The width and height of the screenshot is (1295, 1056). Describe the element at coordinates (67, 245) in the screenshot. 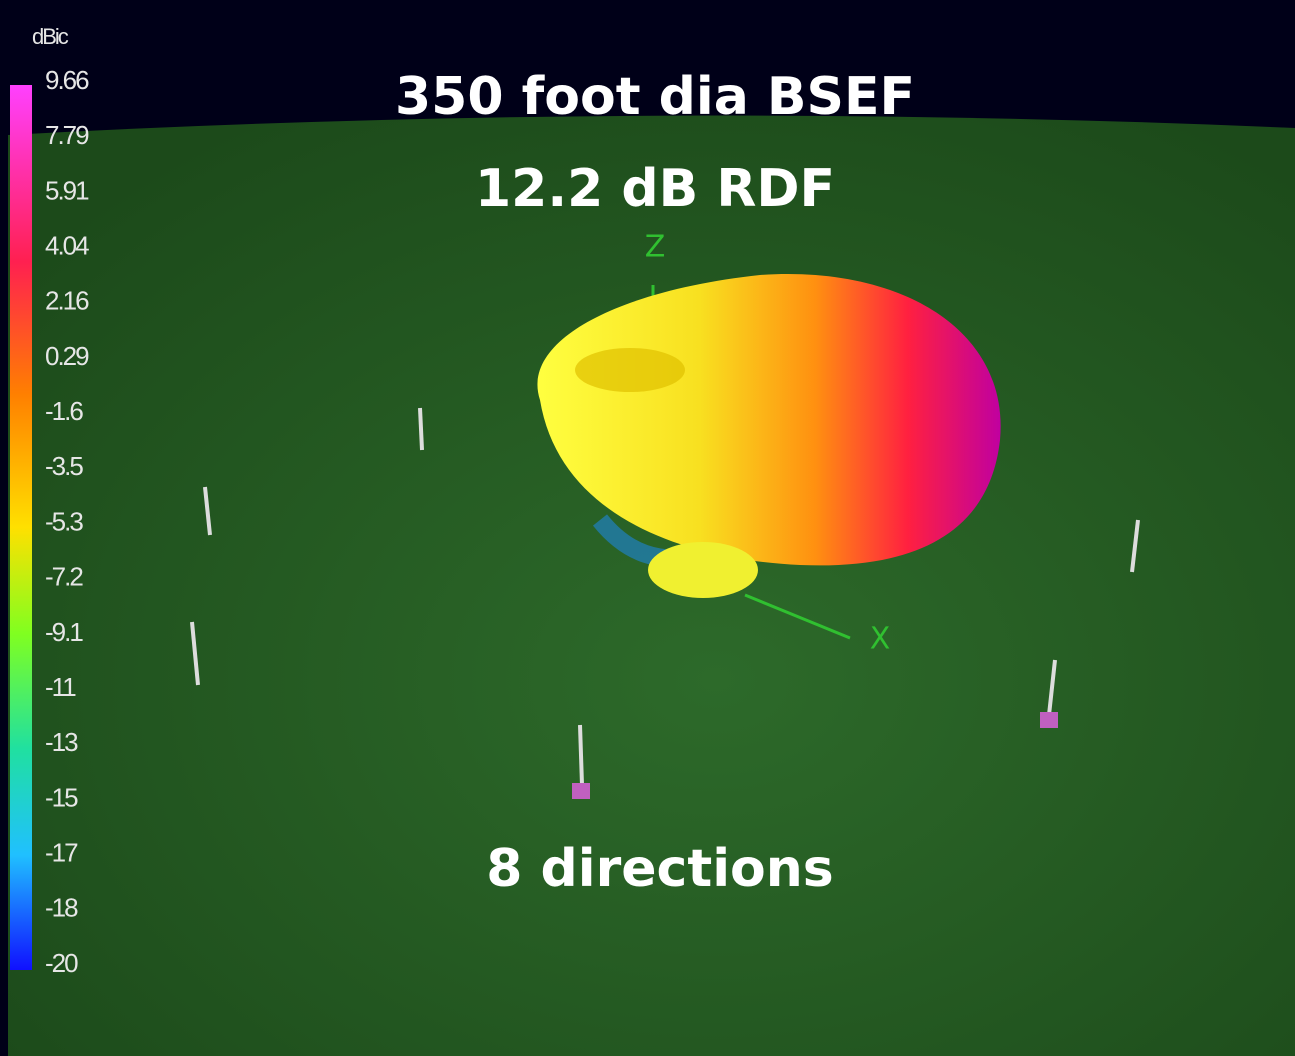

I see `scale-label: 4.04` at that location.